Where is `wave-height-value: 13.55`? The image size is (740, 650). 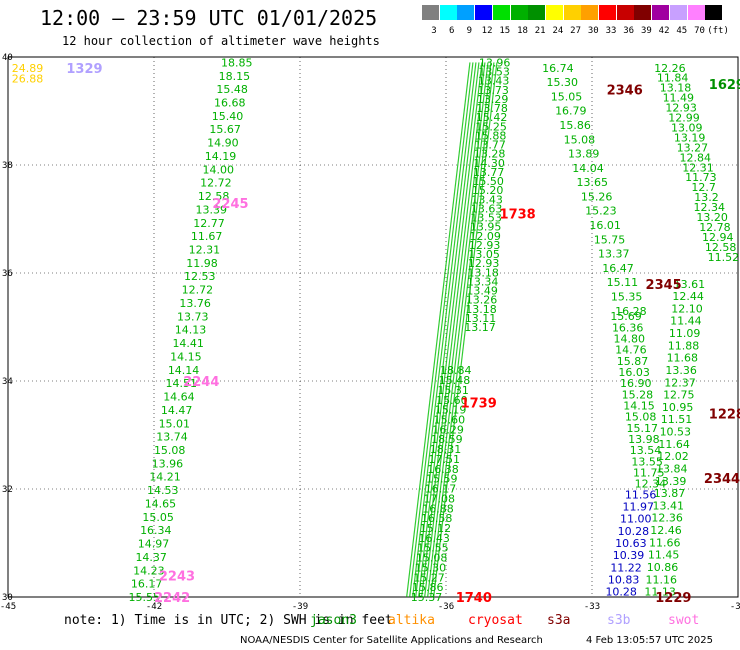
wave-height-value: 13.55 is located at coordinates (647, 461).